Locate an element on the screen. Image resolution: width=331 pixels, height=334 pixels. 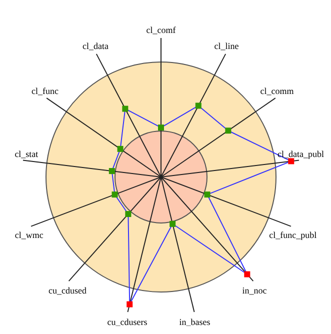
spoke-label: in_noc is located at coordinates (254, 291).